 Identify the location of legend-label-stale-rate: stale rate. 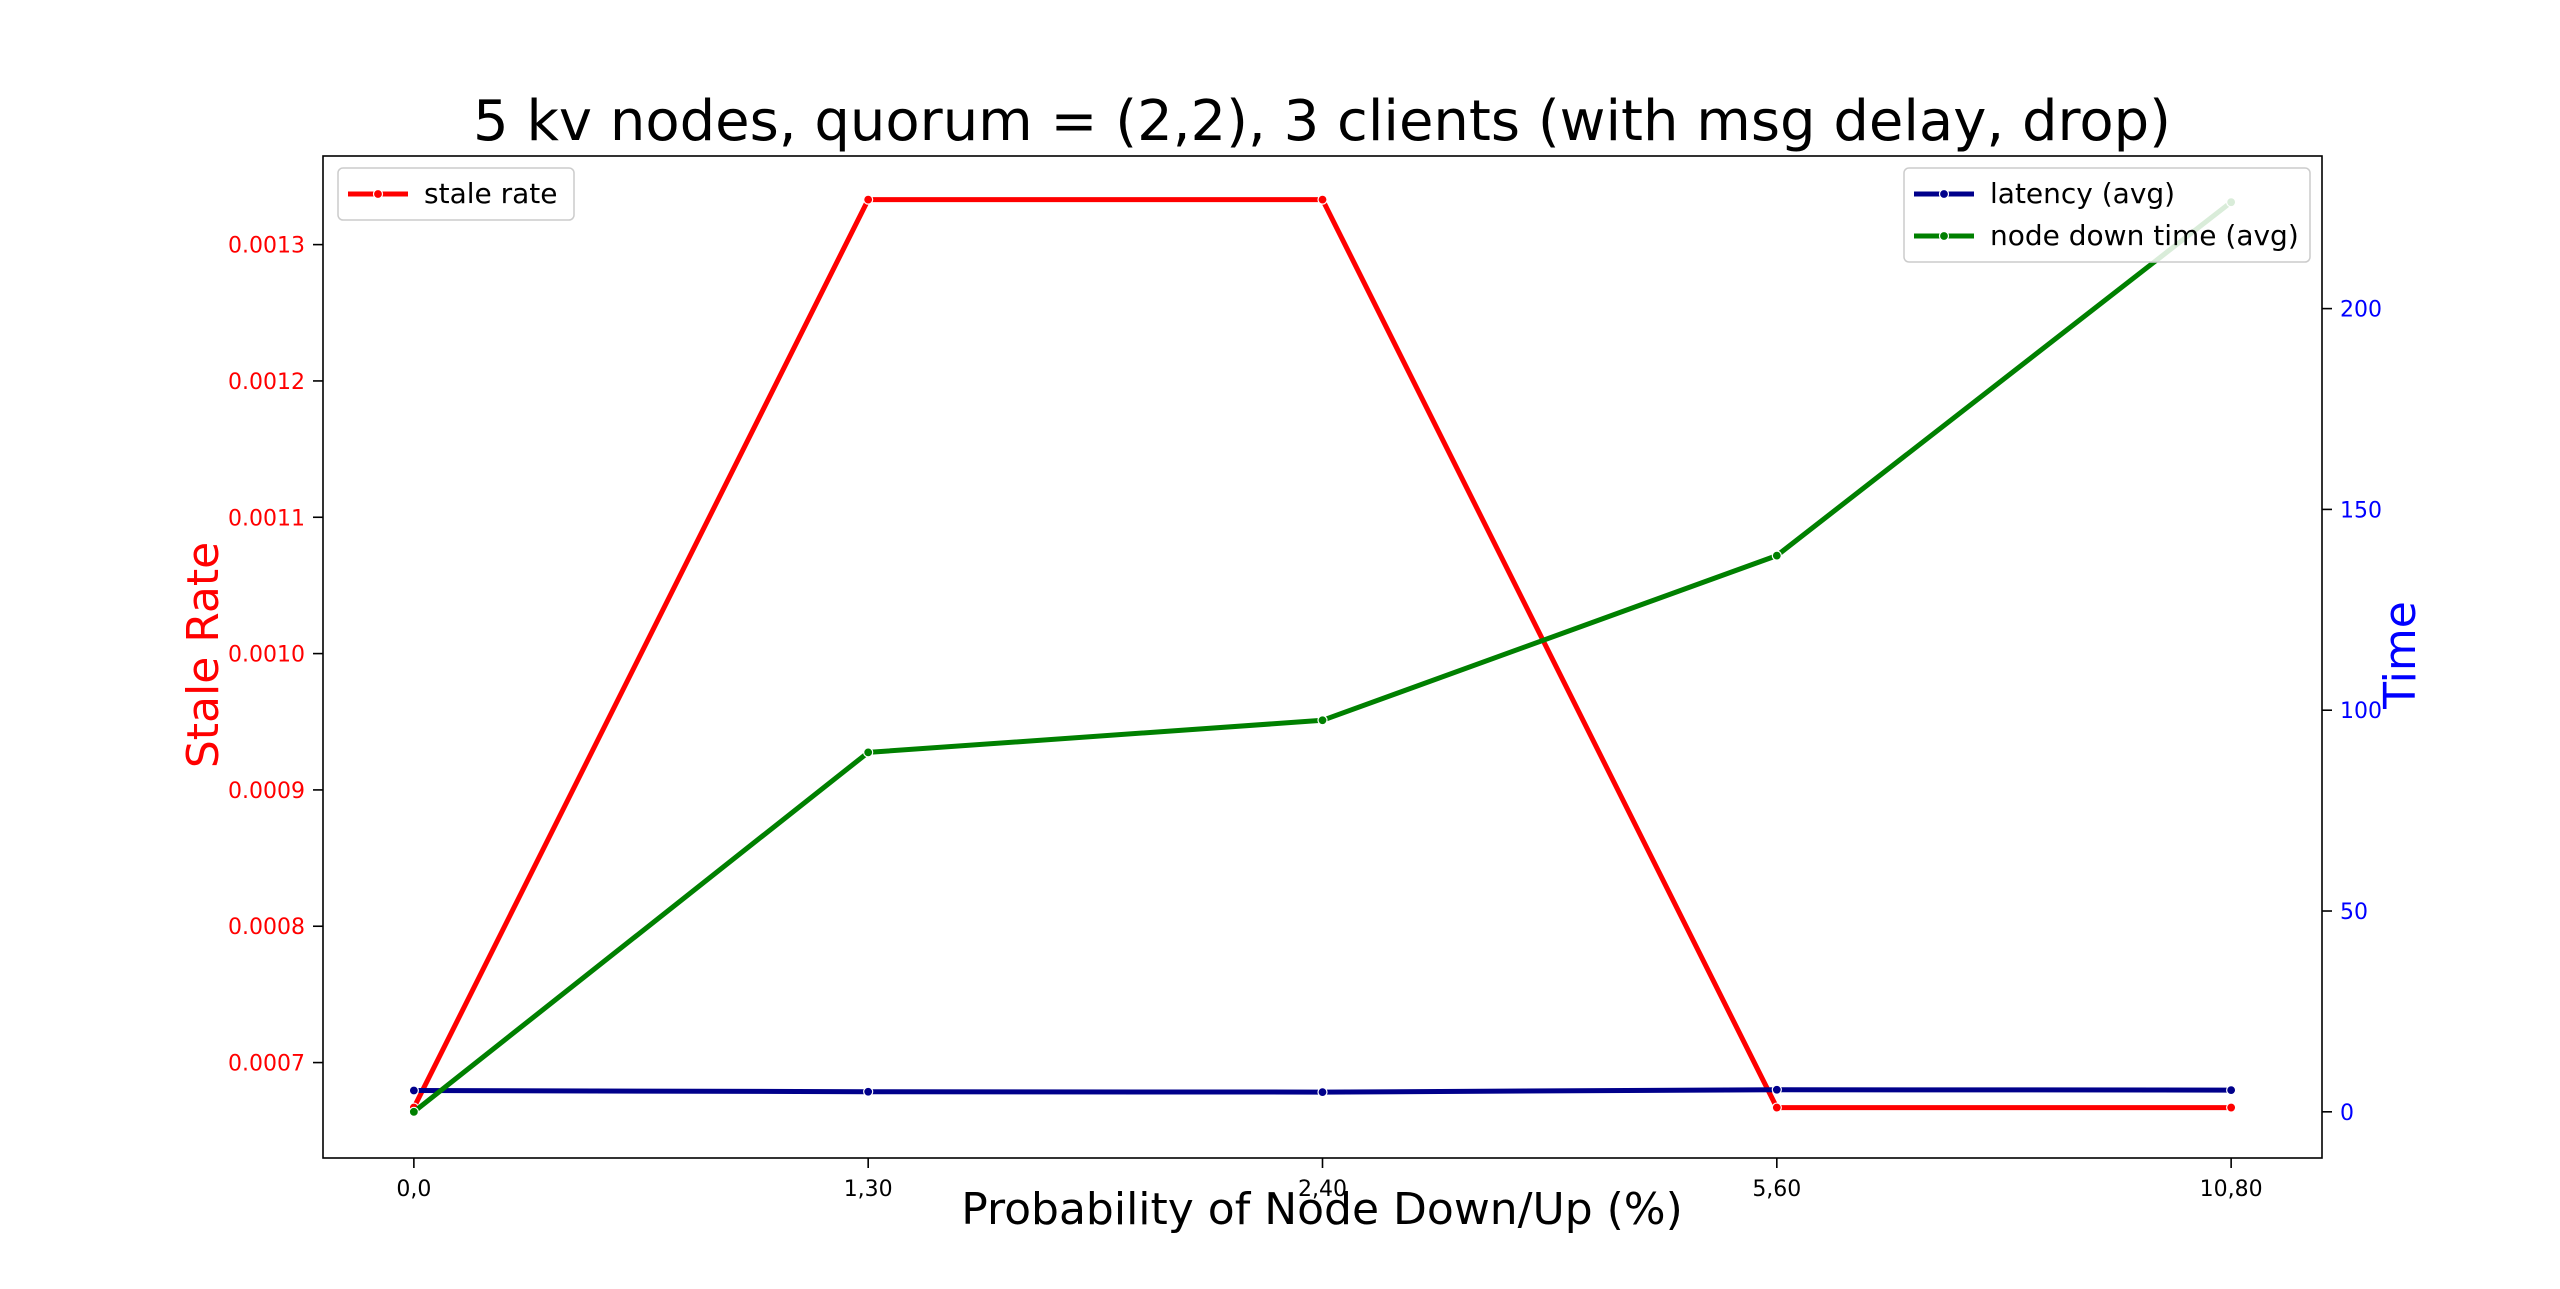
(491, 193).